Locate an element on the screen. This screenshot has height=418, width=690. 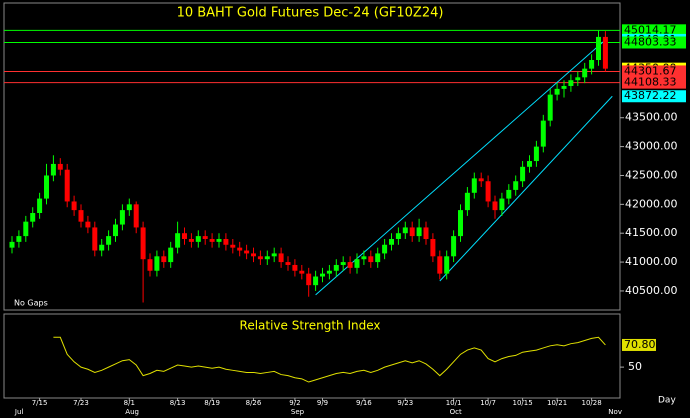
x-tick-label: 10/28 is located at coordinates (592, 403).